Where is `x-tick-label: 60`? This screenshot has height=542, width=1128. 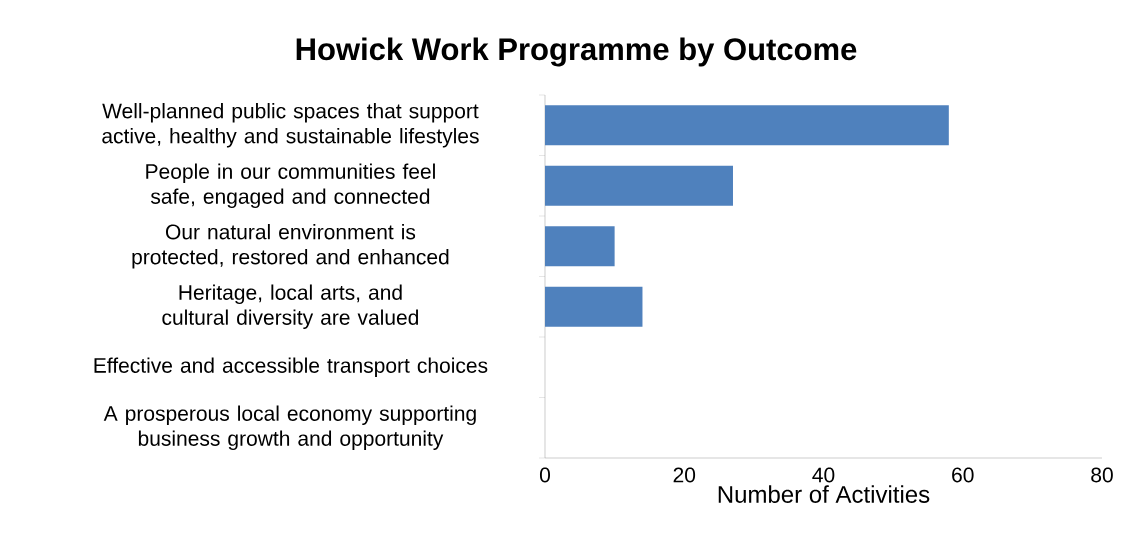
x-tick-label: 60 is located at coordinates (963, 475).